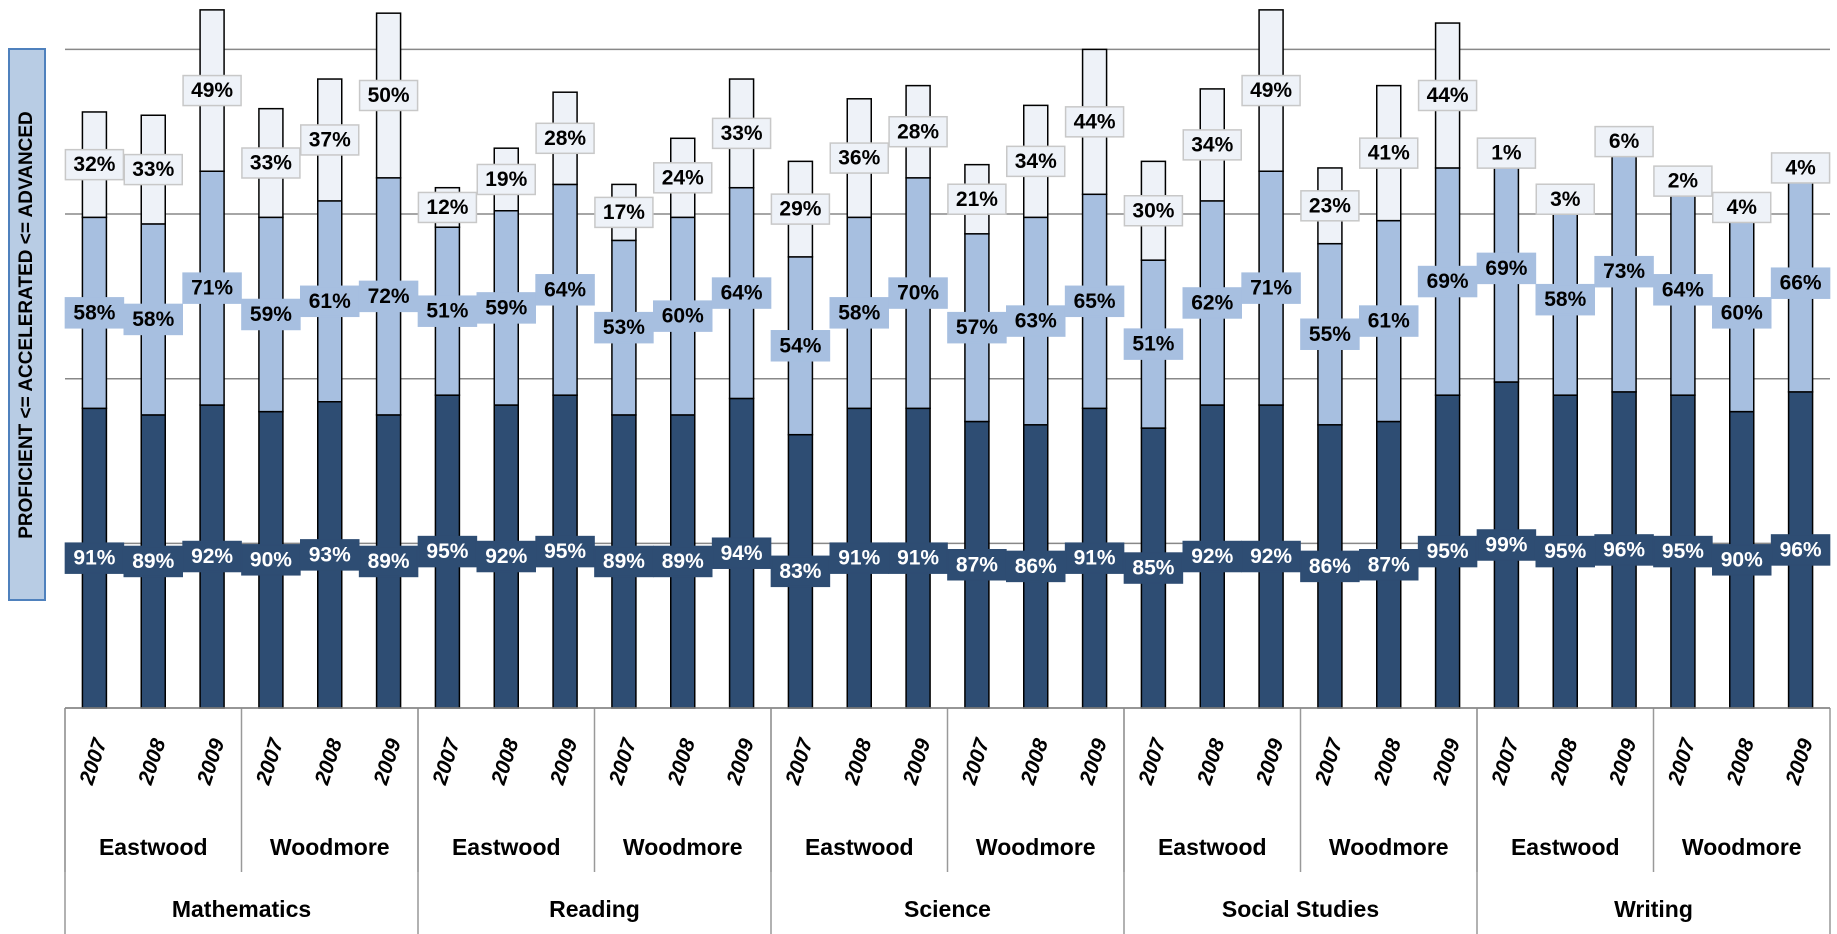  I want to click on value-label: 61%, so click(1389, 321).